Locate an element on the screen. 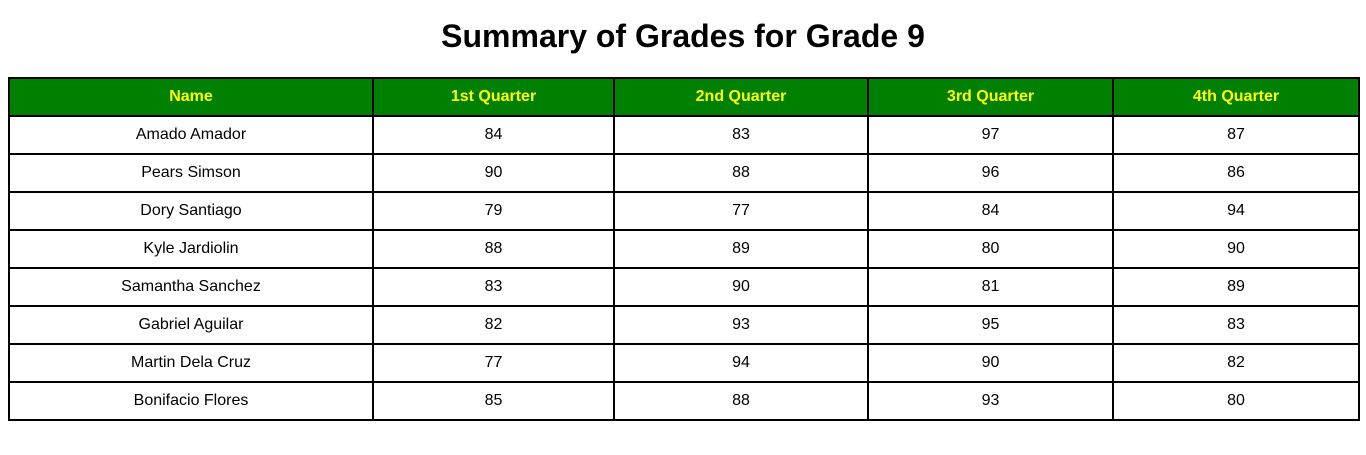 The height and width of the screenshot is (455, 1366). table-row: Pears Simson 90 88 96 86 is located at coordinates (684, 173).